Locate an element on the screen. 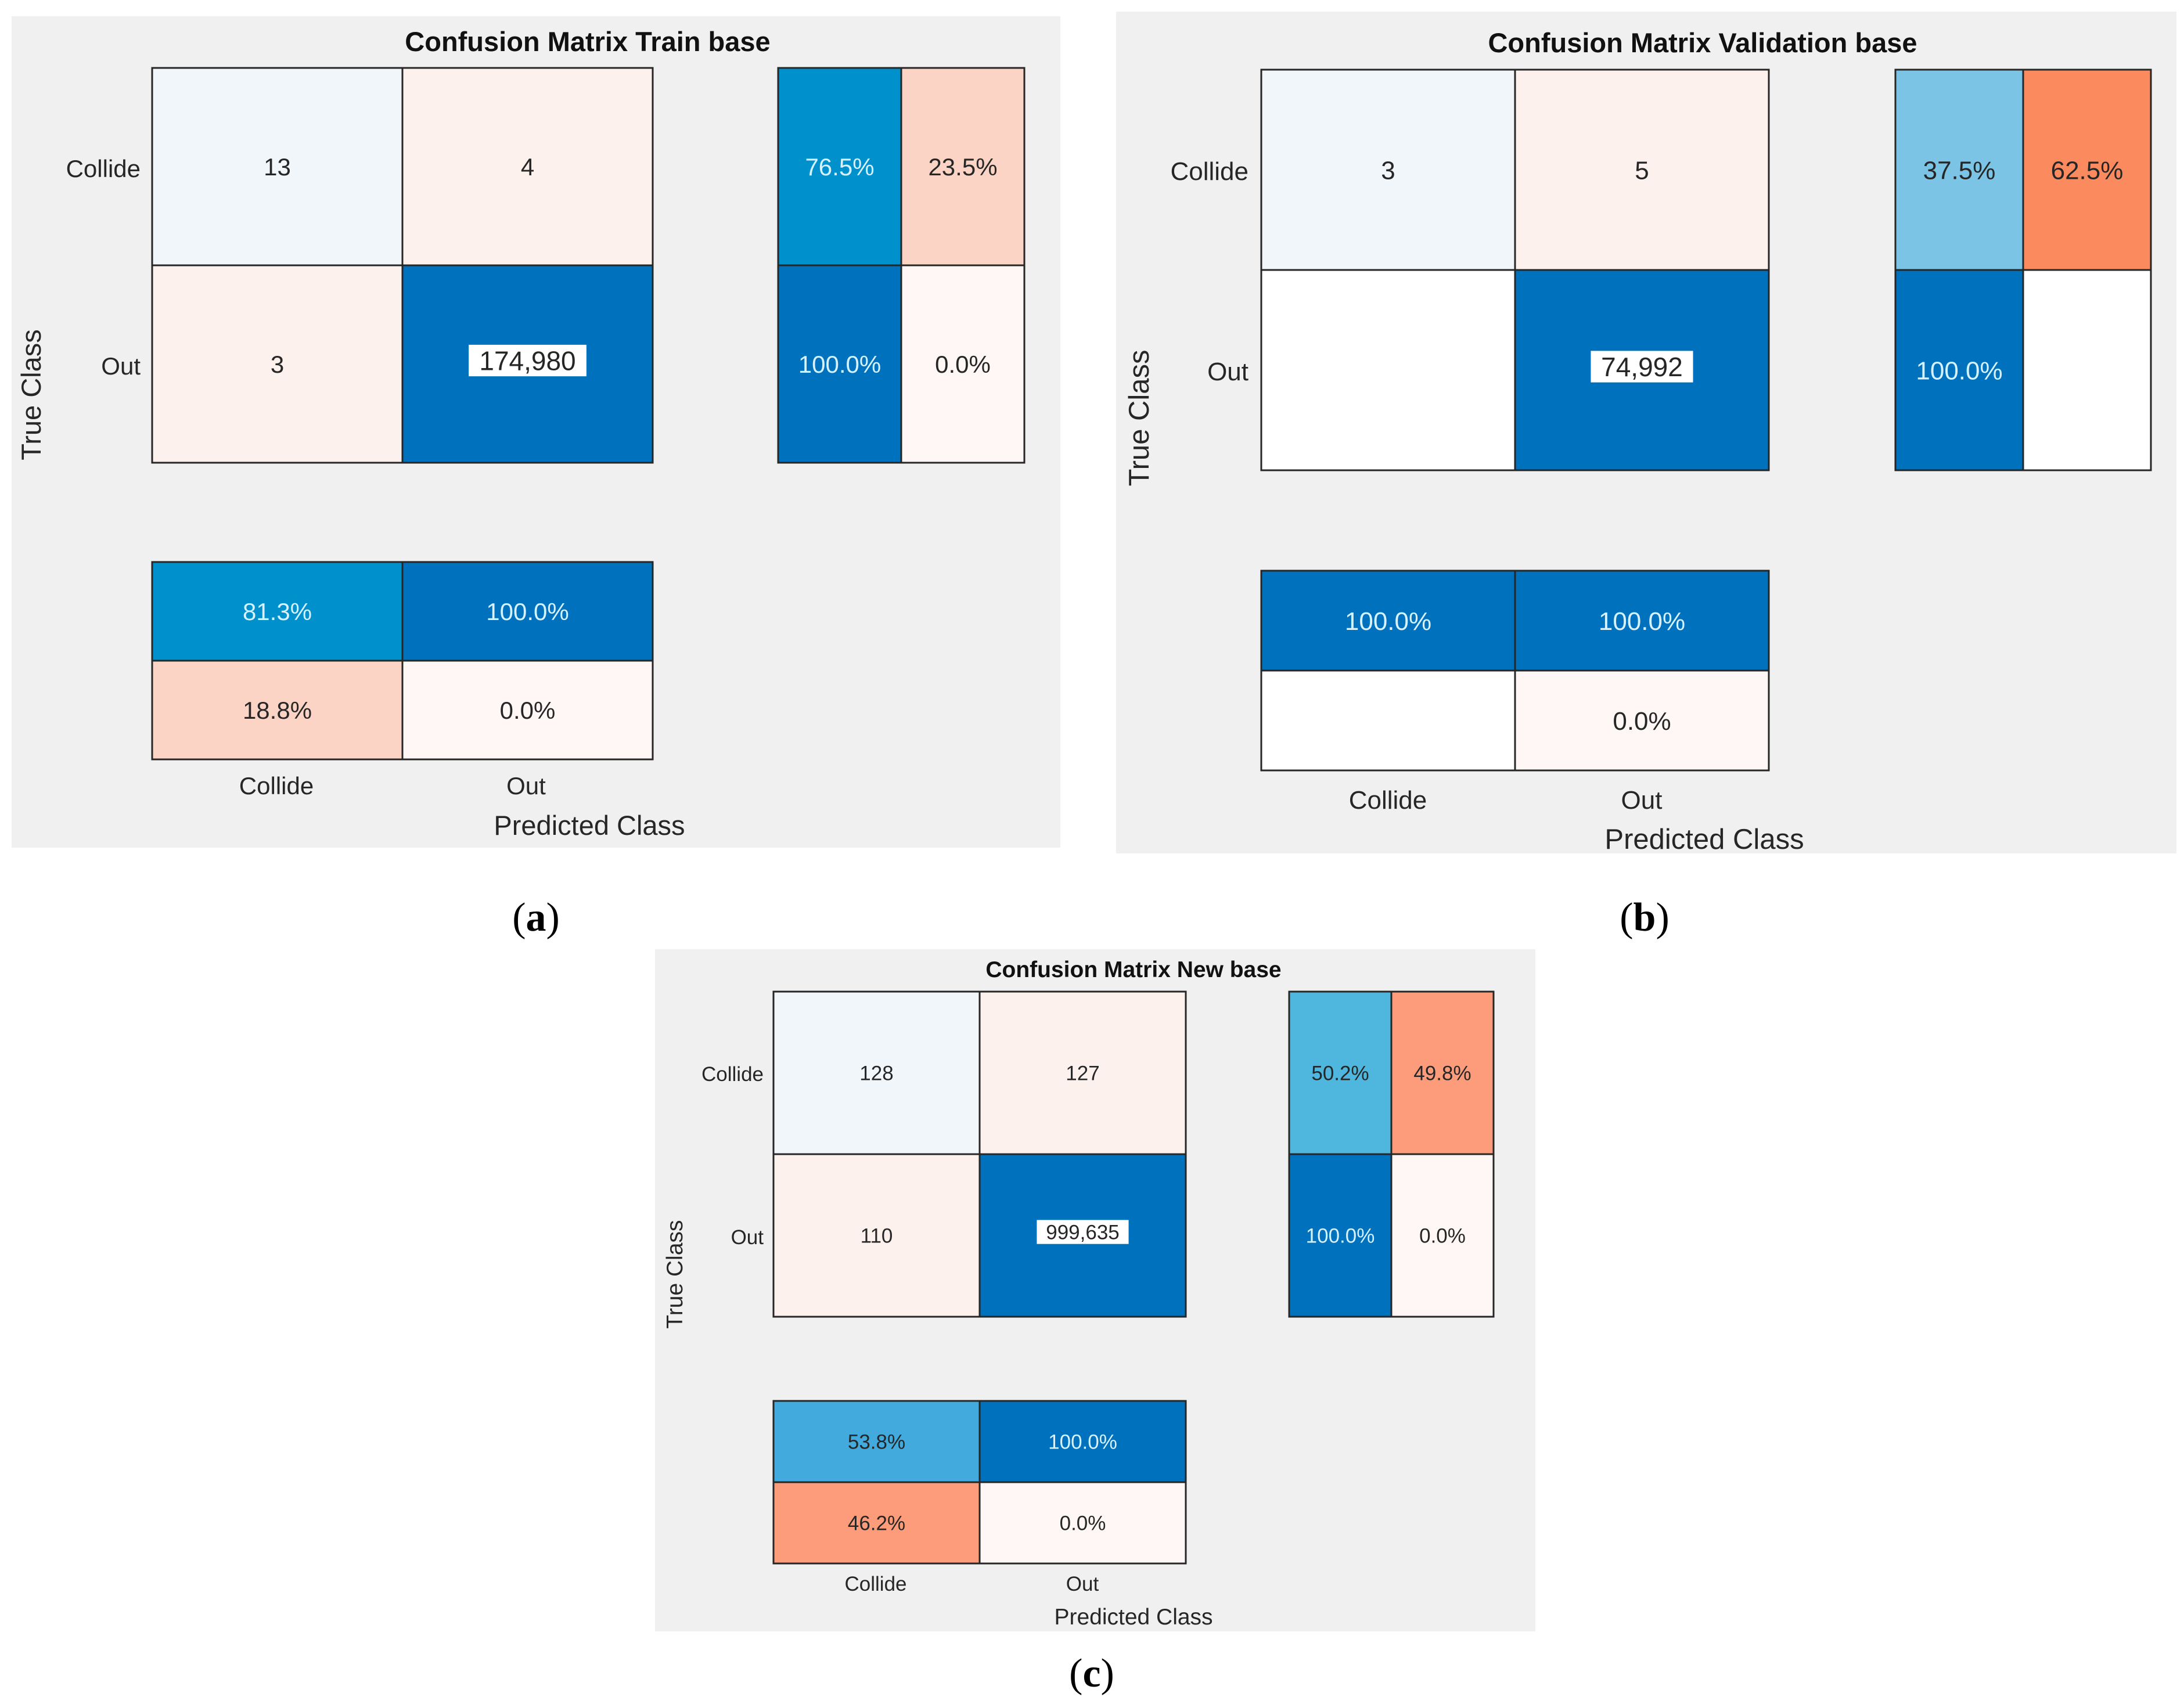  matrix-value-r0-c0: 3 is located at coordinates (1388, 170).